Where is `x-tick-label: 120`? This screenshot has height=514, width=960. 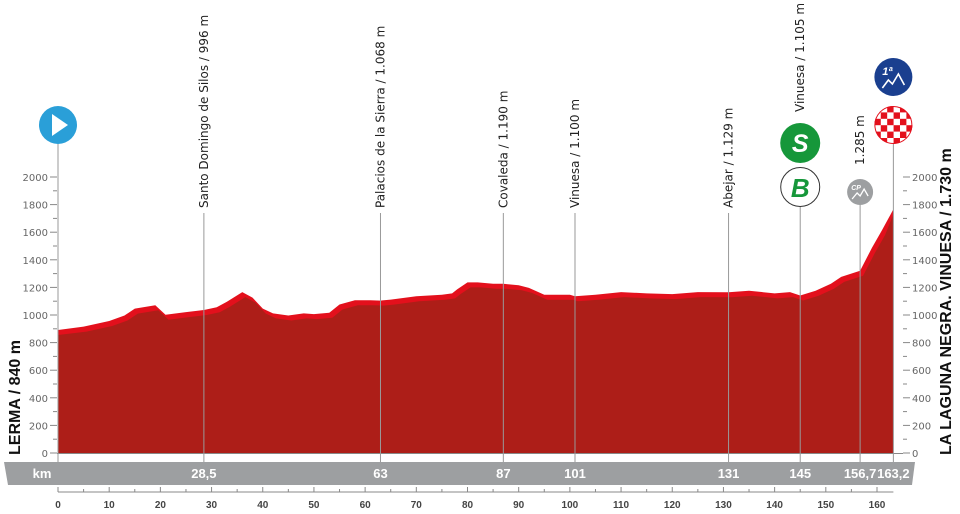 x-tick-label: 120 is located at coordinates (672, 505).